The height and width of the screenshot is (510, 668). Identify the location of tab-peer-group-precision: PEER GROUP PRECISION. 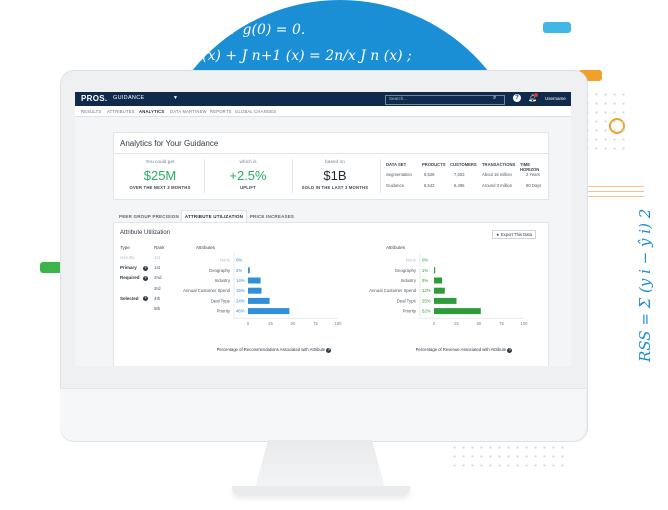
(149, 216).